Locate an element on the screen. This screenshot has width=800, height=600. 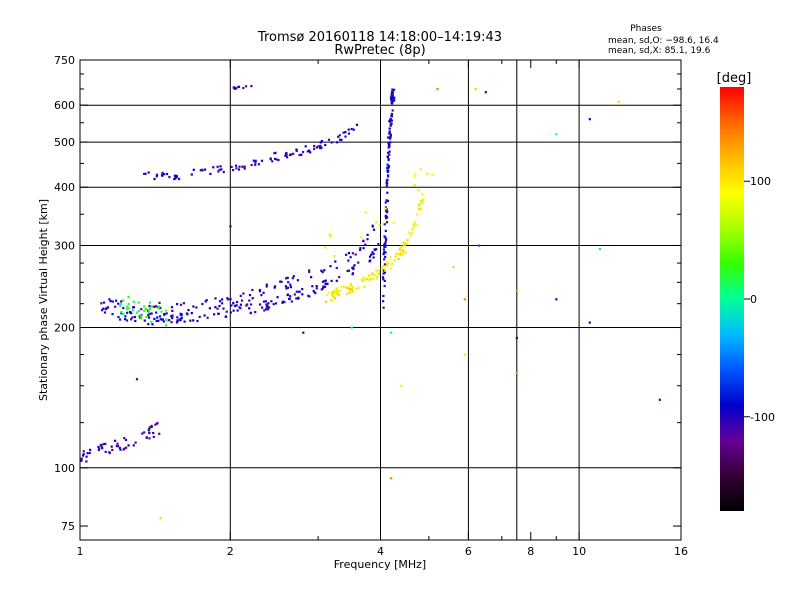
colorbar-tick-label: 100 is located at coordinates (760, 181).